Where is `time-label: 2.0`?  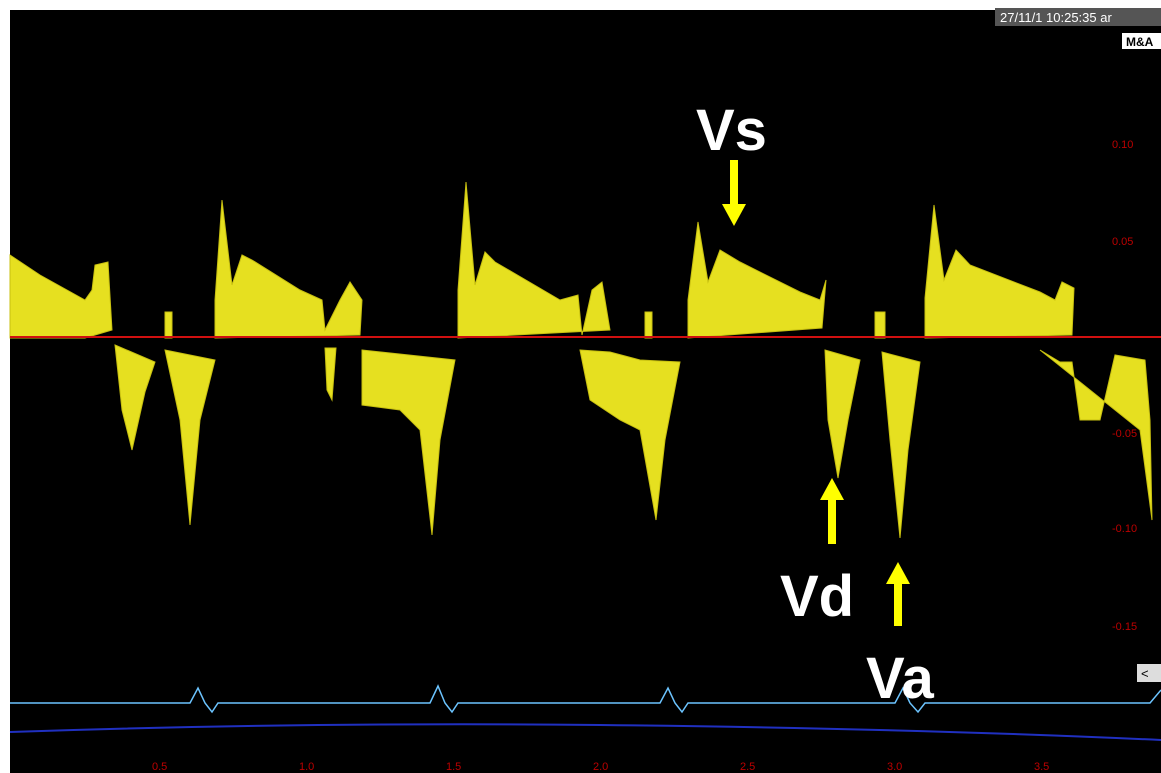
time-label: 2.0 is located at coordinates (600, 767).